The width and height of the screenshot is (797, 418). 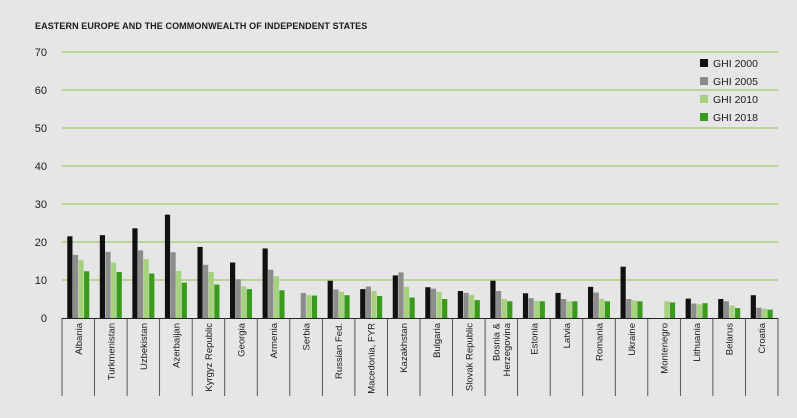 What do you see at coordinates (729, 91) in the screenshot?
I see `legend: GHI 2000 GHI 2005 GHI 2010 GHI 2018` at bounding box center [729, 91].